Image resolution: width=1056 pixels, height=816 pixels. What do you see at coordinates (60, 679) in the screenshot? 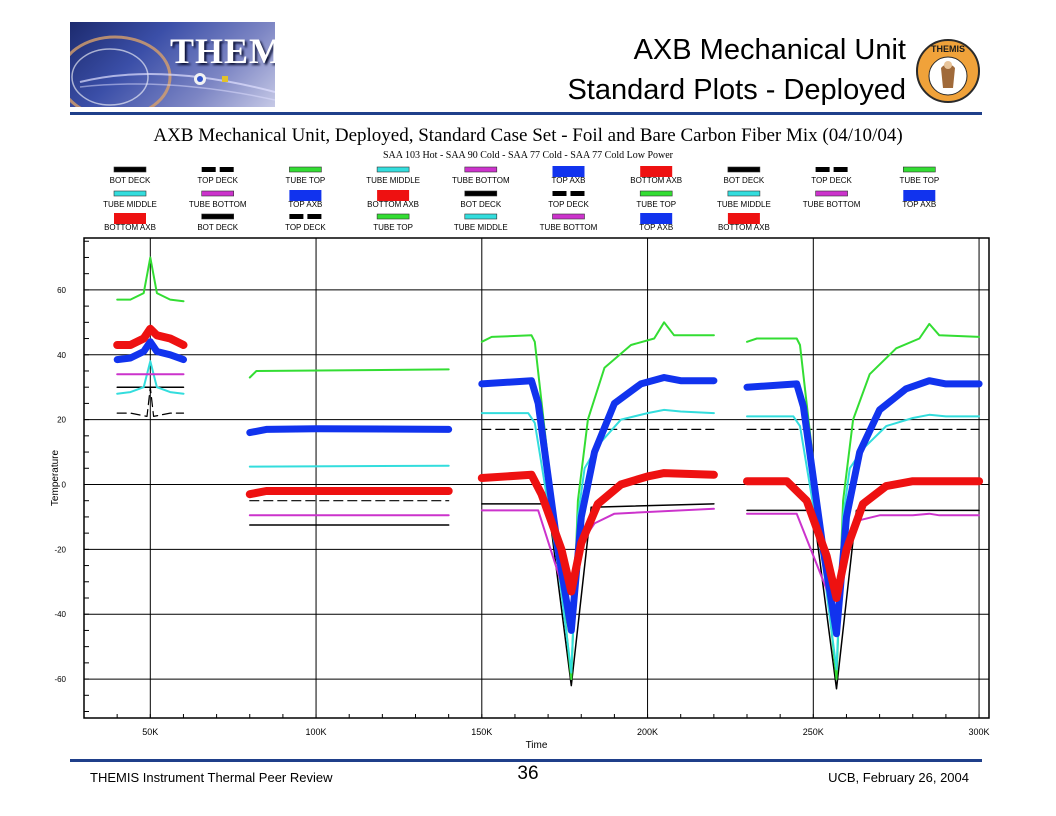
I see `y-tick-label: -60` at bounding box center [60, 679].